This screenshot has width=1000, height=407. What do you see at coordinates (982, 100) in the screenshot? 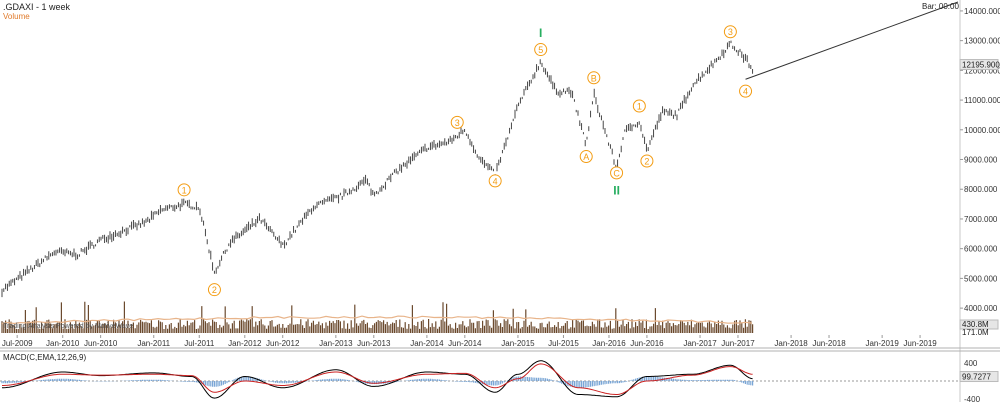
I see `price-tick-label: 11000.000` at bounding box center [982, 100].